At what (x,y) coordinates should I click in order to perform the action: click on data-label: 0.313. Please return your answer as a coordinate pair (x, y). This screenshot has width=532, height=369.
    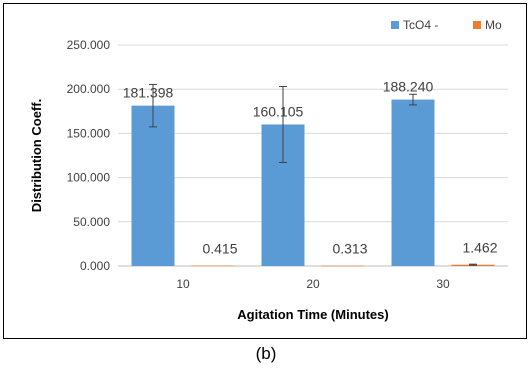
    Looking at the image, I should click on (349, 249).